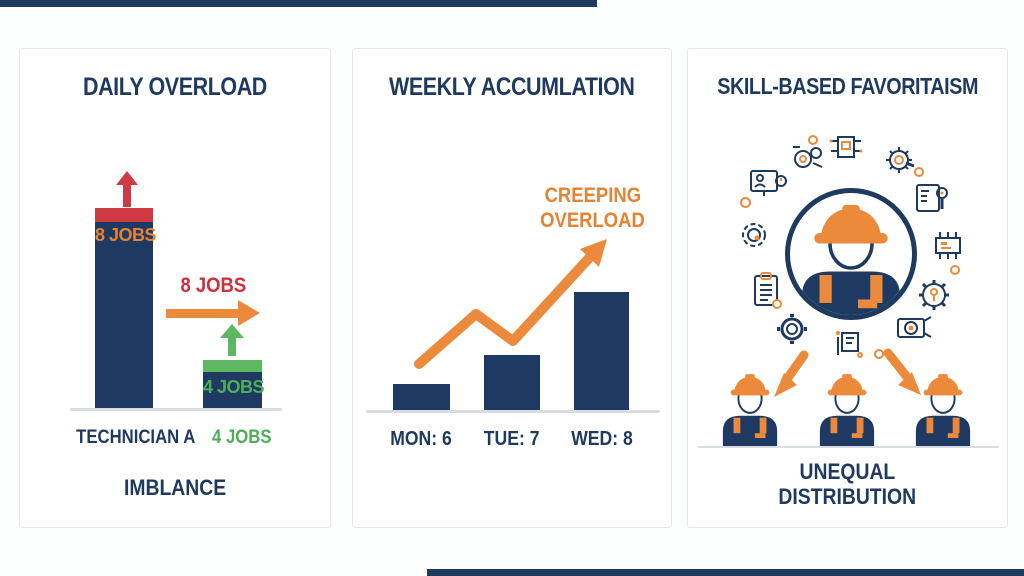 The height and width of the screenshot is (576, 1024). What do you see at coordinates (847, 410) in the screenshot?
I see `technician-2-icon` at bounding box center [847, 410].